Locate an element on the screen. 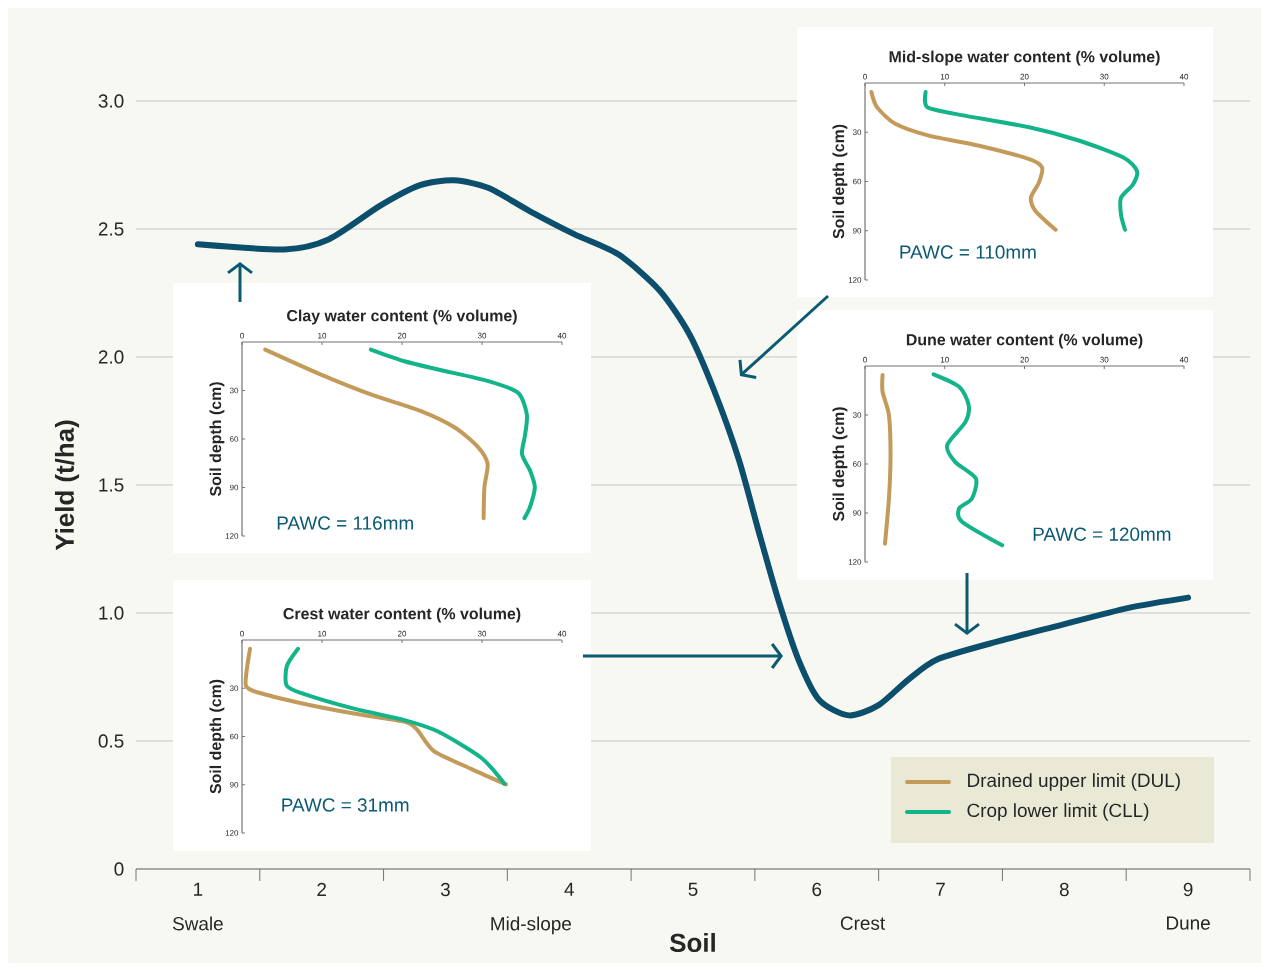 The width and height of the screenshot is (1269, 971). y-tick-label: 1.0 is located at coordinates (111, 613).